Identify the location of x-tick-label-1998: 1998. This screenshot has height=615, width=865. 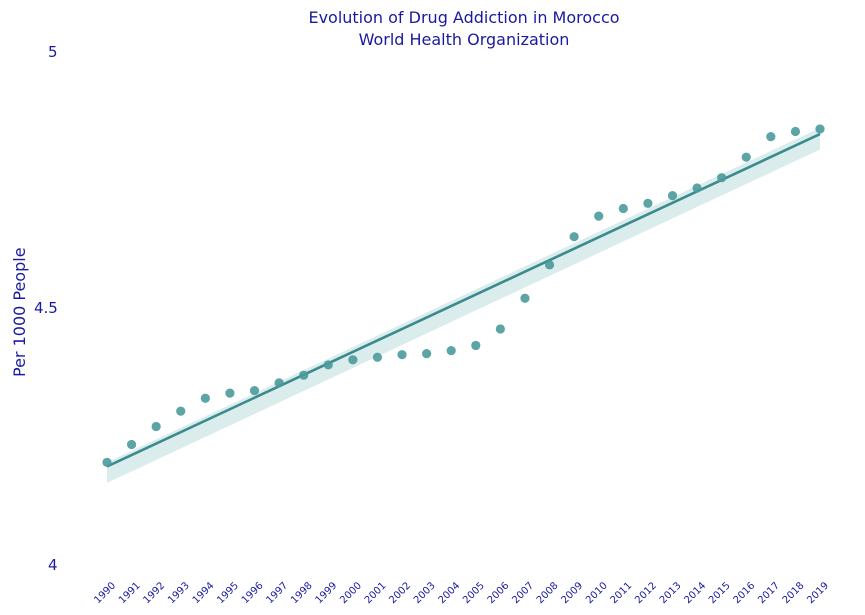
(302, 593).